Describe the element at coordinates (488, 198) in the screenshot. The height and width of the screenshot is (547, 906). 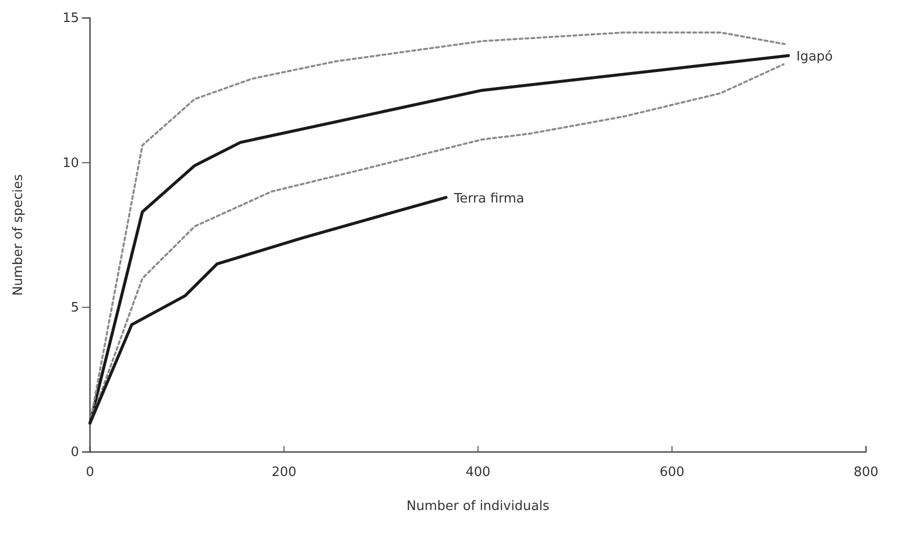
I see `series-label: Terra firma` at that location.